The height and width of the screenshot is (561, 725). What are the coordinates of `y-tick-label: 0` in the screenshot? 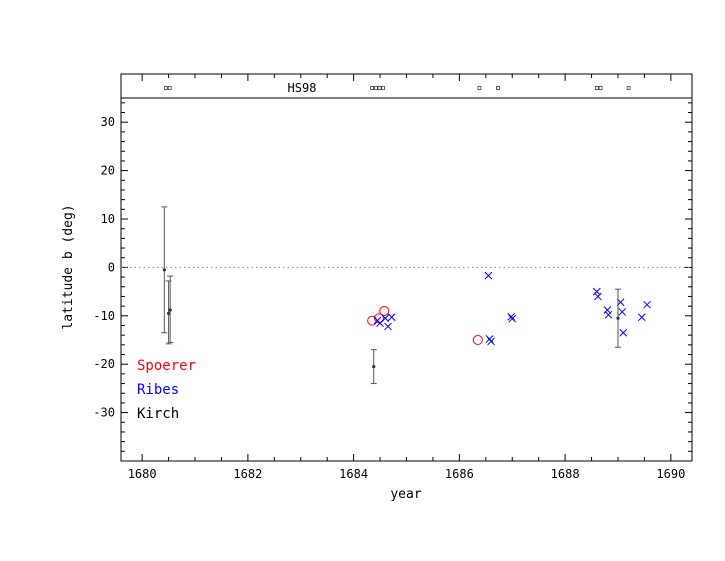 It's located at (111, 267).